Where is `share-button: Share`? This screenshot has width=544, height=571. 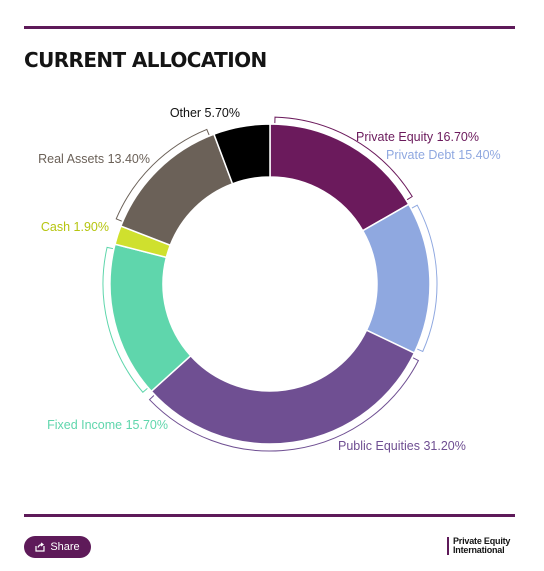 share-button: Share is located at coordinates (57, 547).